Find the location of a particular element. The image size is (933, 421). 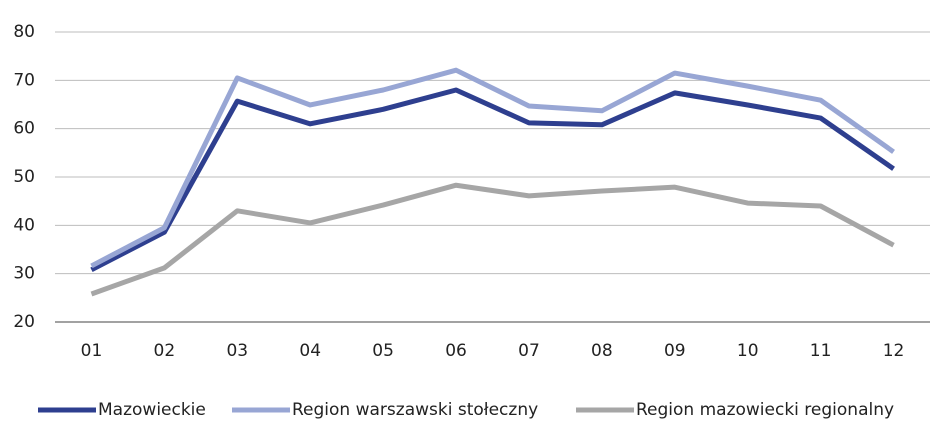

x-tick-label: 11 is located at coordinates (821, 351).